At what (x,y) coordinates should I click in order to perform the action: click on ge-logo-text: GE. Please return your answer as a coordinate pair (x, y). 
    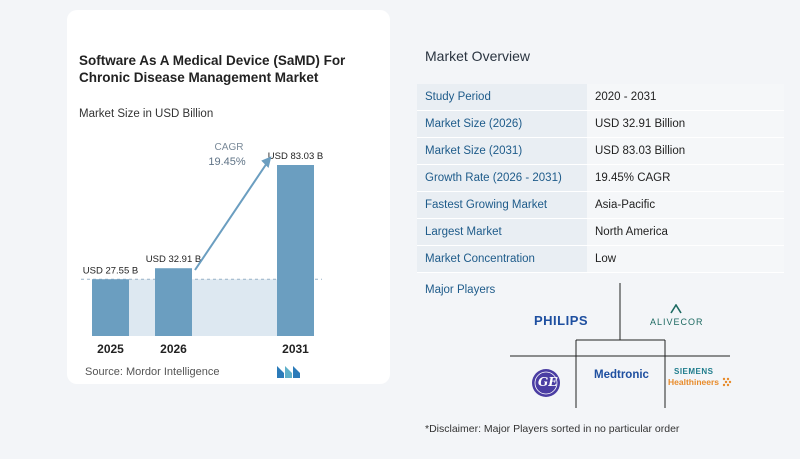
    Looking at the image, I should click on (548, 382).